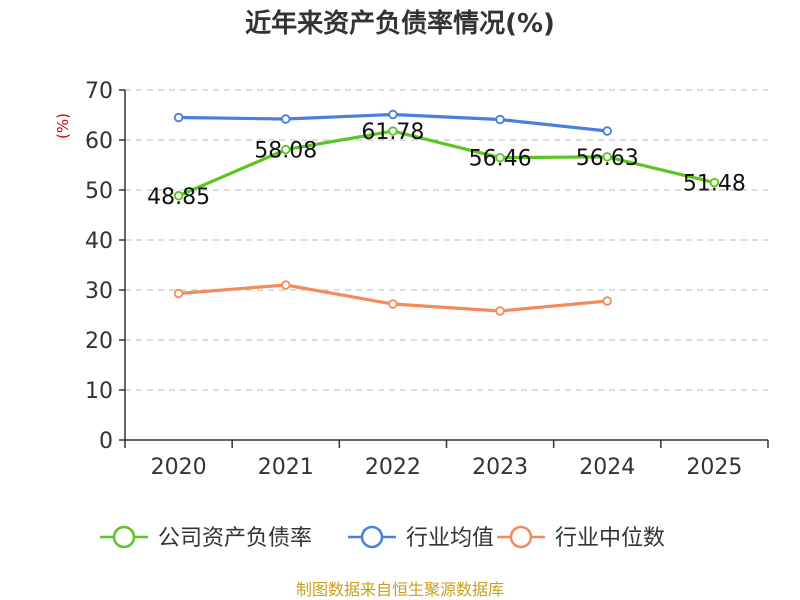 The width and height of the screenshot is (800, 600). I want to click on y-tick-label: 30, so click(99, 291).